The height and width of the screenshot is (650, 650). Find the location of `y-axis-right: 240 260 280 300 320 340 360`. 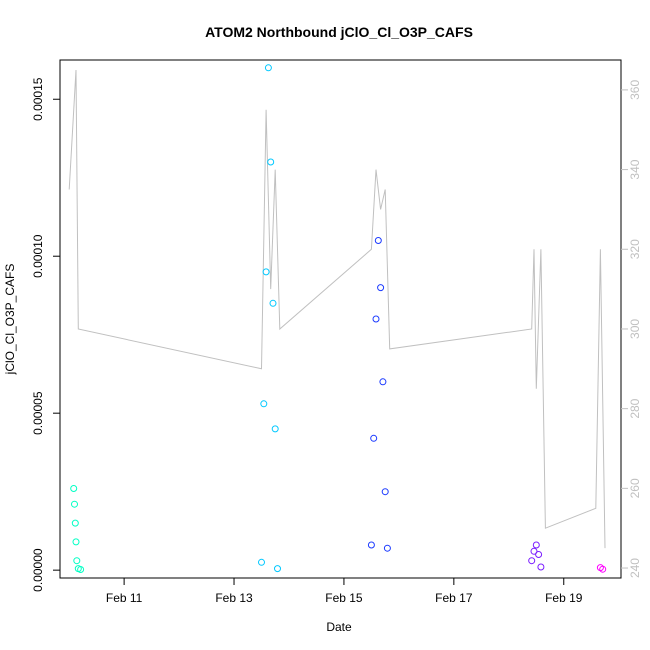

y-axis-right: 240 260 280 300 320 340 360 is located at coordinates (631, 329).